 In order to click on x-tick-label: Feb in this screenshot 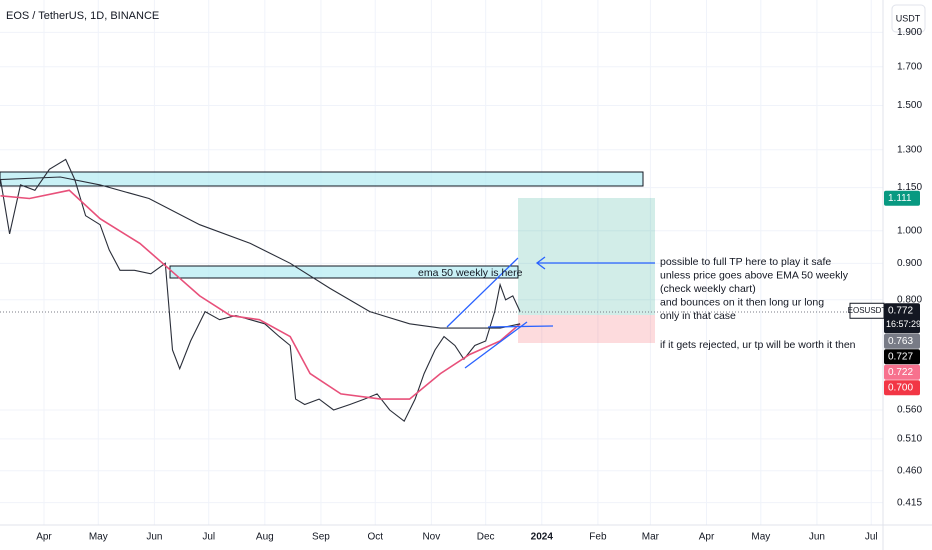, I will do `click(598, 537)`.